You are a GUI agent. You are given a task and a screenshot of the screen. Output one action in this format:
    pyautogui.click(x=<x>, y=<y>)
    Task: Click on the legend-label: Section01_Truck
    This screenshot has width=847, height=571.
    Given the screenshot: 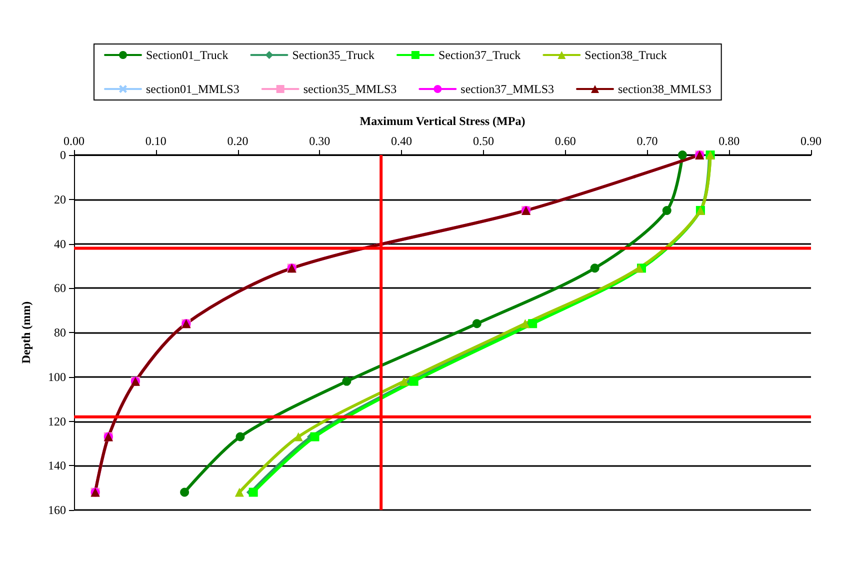 What is the action you would take?
    pyautogui.click(x=187, y=55)
    